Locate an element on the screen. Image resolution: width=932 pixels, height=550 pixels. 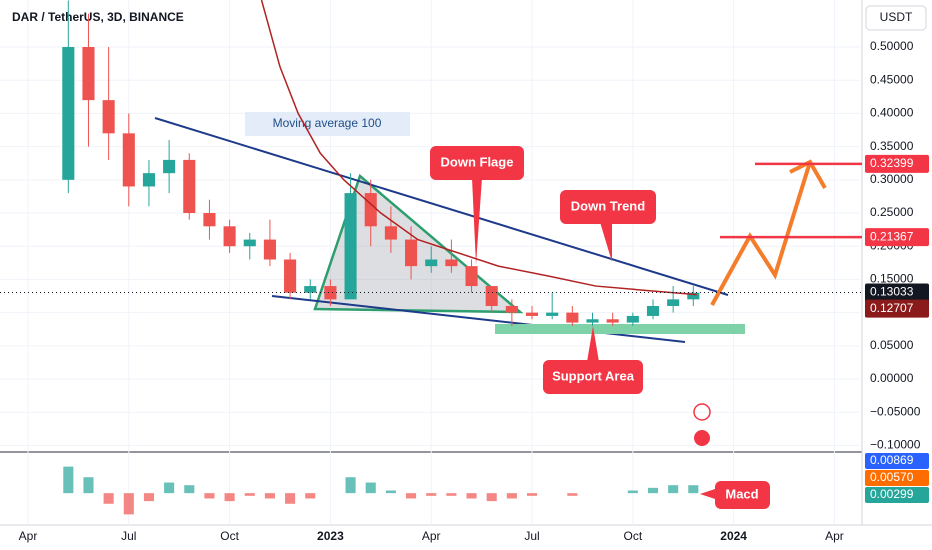
chart-title: DAR / TetherUS, 3D, BINANCE is located at coordinates (98, 17).